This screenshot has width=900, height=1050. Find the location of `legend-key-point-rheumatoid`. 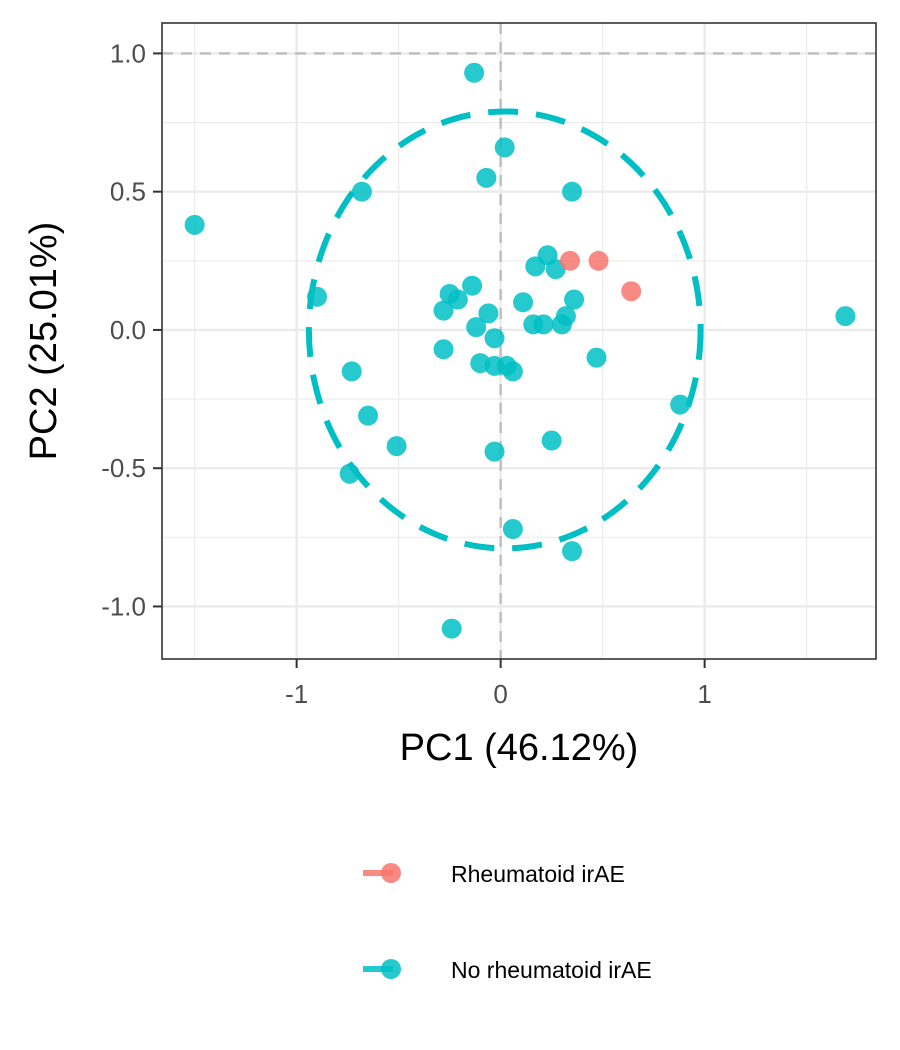

legend-key-point-rheumatoid is located at coordinates (391, 873).